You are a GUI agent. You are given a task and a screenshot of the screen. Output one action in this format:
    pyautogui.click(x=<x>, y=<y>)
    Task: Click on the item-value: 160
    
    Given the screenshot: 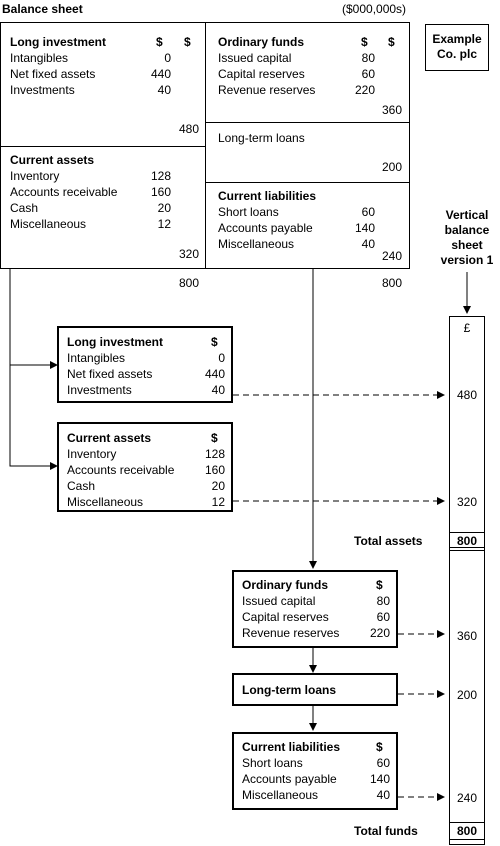 What is the action you would take?
    pyautogui.click(x=160, y=192)
    